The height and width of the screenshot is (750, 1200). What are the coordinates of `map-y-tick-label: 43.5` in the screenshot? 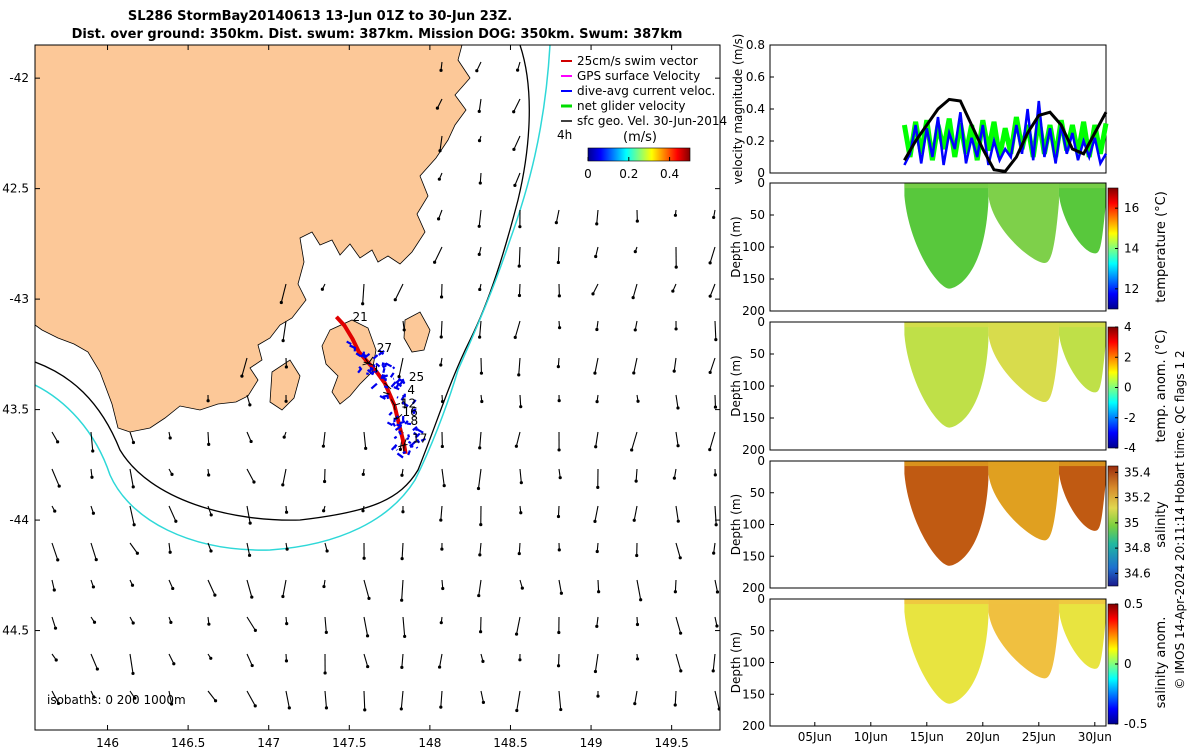 It's located at (15, 410).